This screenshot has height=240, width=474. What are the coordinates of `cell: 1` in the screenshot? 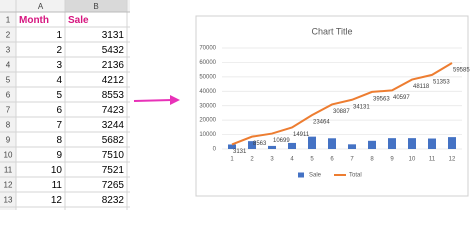 It's located at (59, 35).